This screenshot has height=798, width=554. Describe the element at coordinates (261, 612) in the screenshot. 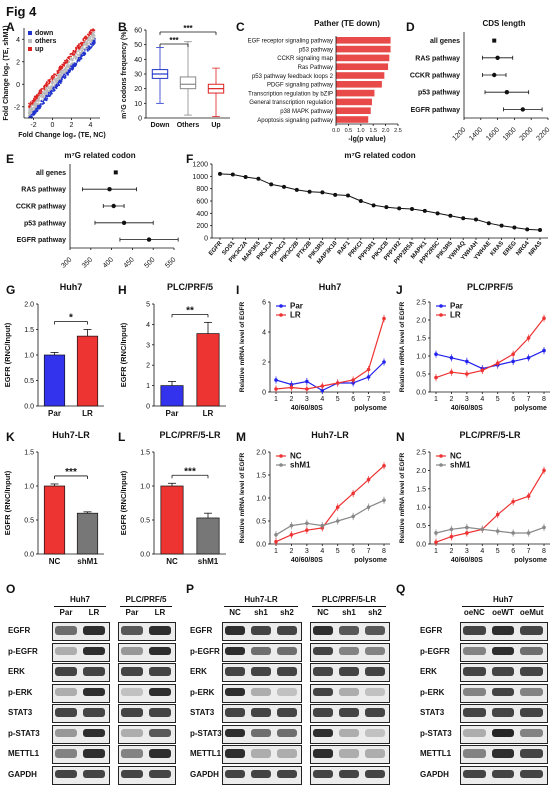

I see `blot-lane-label: sh1` at that location.